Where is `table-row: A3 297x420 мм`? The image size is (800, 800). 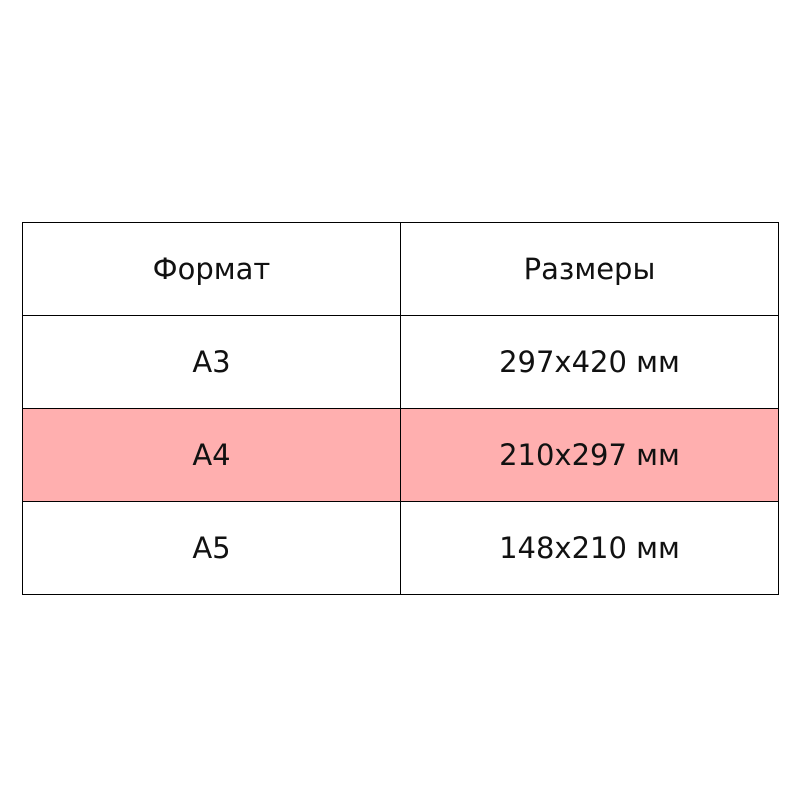 table-row: A3 297x420 мм is located at coordinates (400, 362).